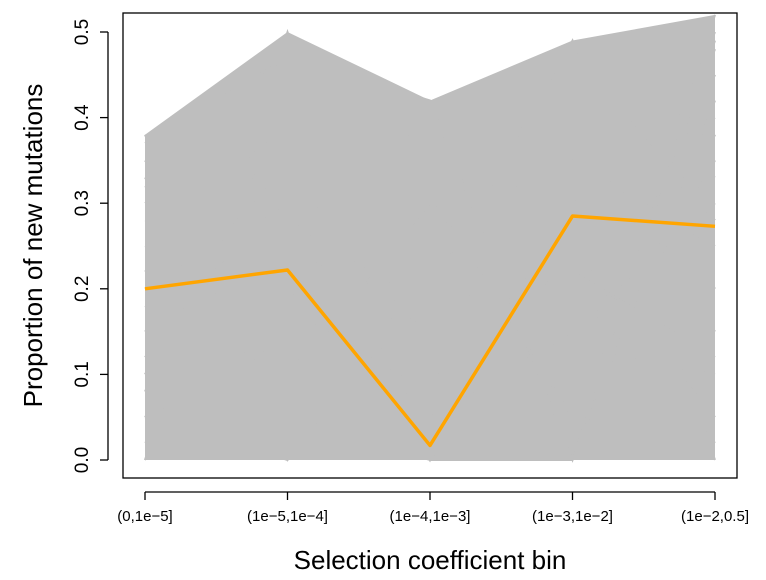 The image size is (766, 580). I want to click on y-tick-label: 0.1, so click(82, 374).